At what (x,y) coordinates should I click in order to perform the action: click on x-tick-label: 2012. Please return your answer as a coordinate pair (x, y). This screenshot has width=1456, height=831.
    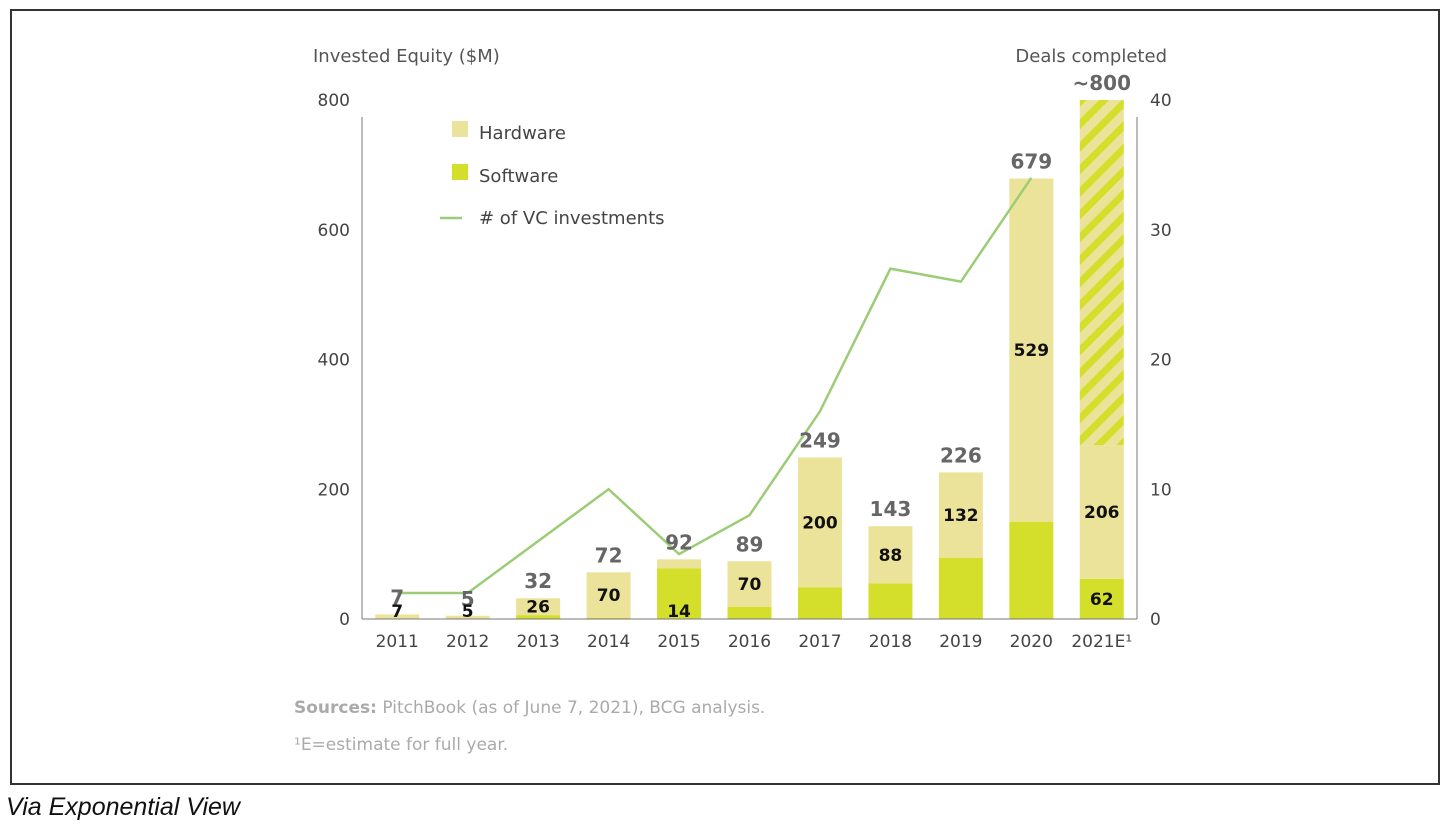
    Looking at the image, I should click on (467, 642).